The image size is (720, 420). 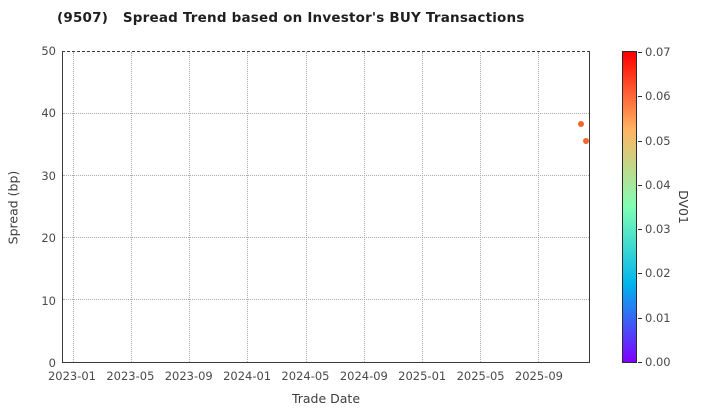 I want to click on colorbar-tick-label: 0.04, so click(x=658, y=184).